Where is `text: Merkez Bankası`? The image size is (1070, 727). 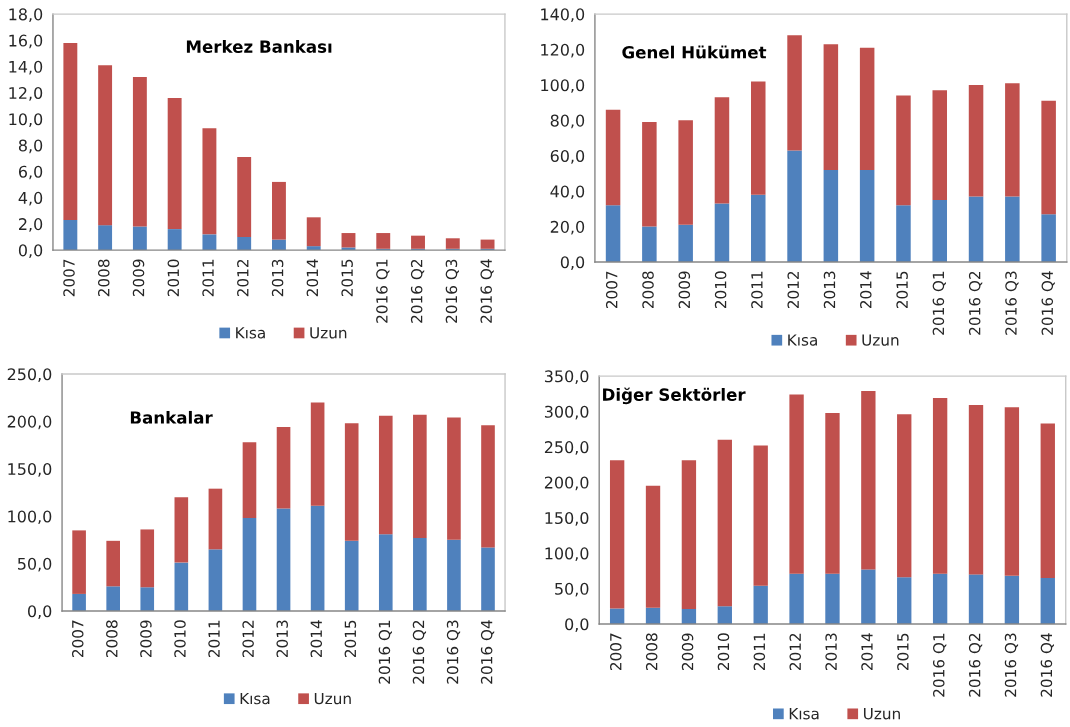
text: Merkez Bankası is located at coordinates (259, 46).